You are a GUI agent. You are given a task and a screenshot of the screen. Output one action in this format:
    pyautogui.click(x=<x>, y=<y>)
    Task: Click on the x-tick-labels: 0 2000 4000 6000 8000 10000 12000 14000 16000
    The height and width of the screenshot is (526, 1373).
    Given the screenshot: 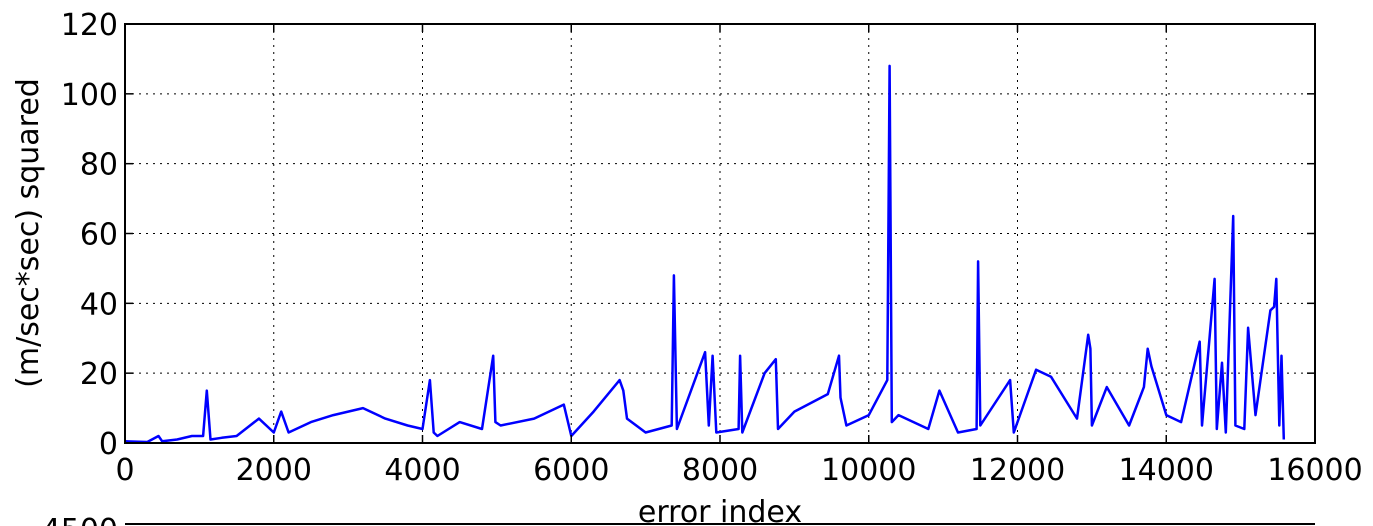 What is the action you would take?
    pyautogui.click(x=738, y=470)
    